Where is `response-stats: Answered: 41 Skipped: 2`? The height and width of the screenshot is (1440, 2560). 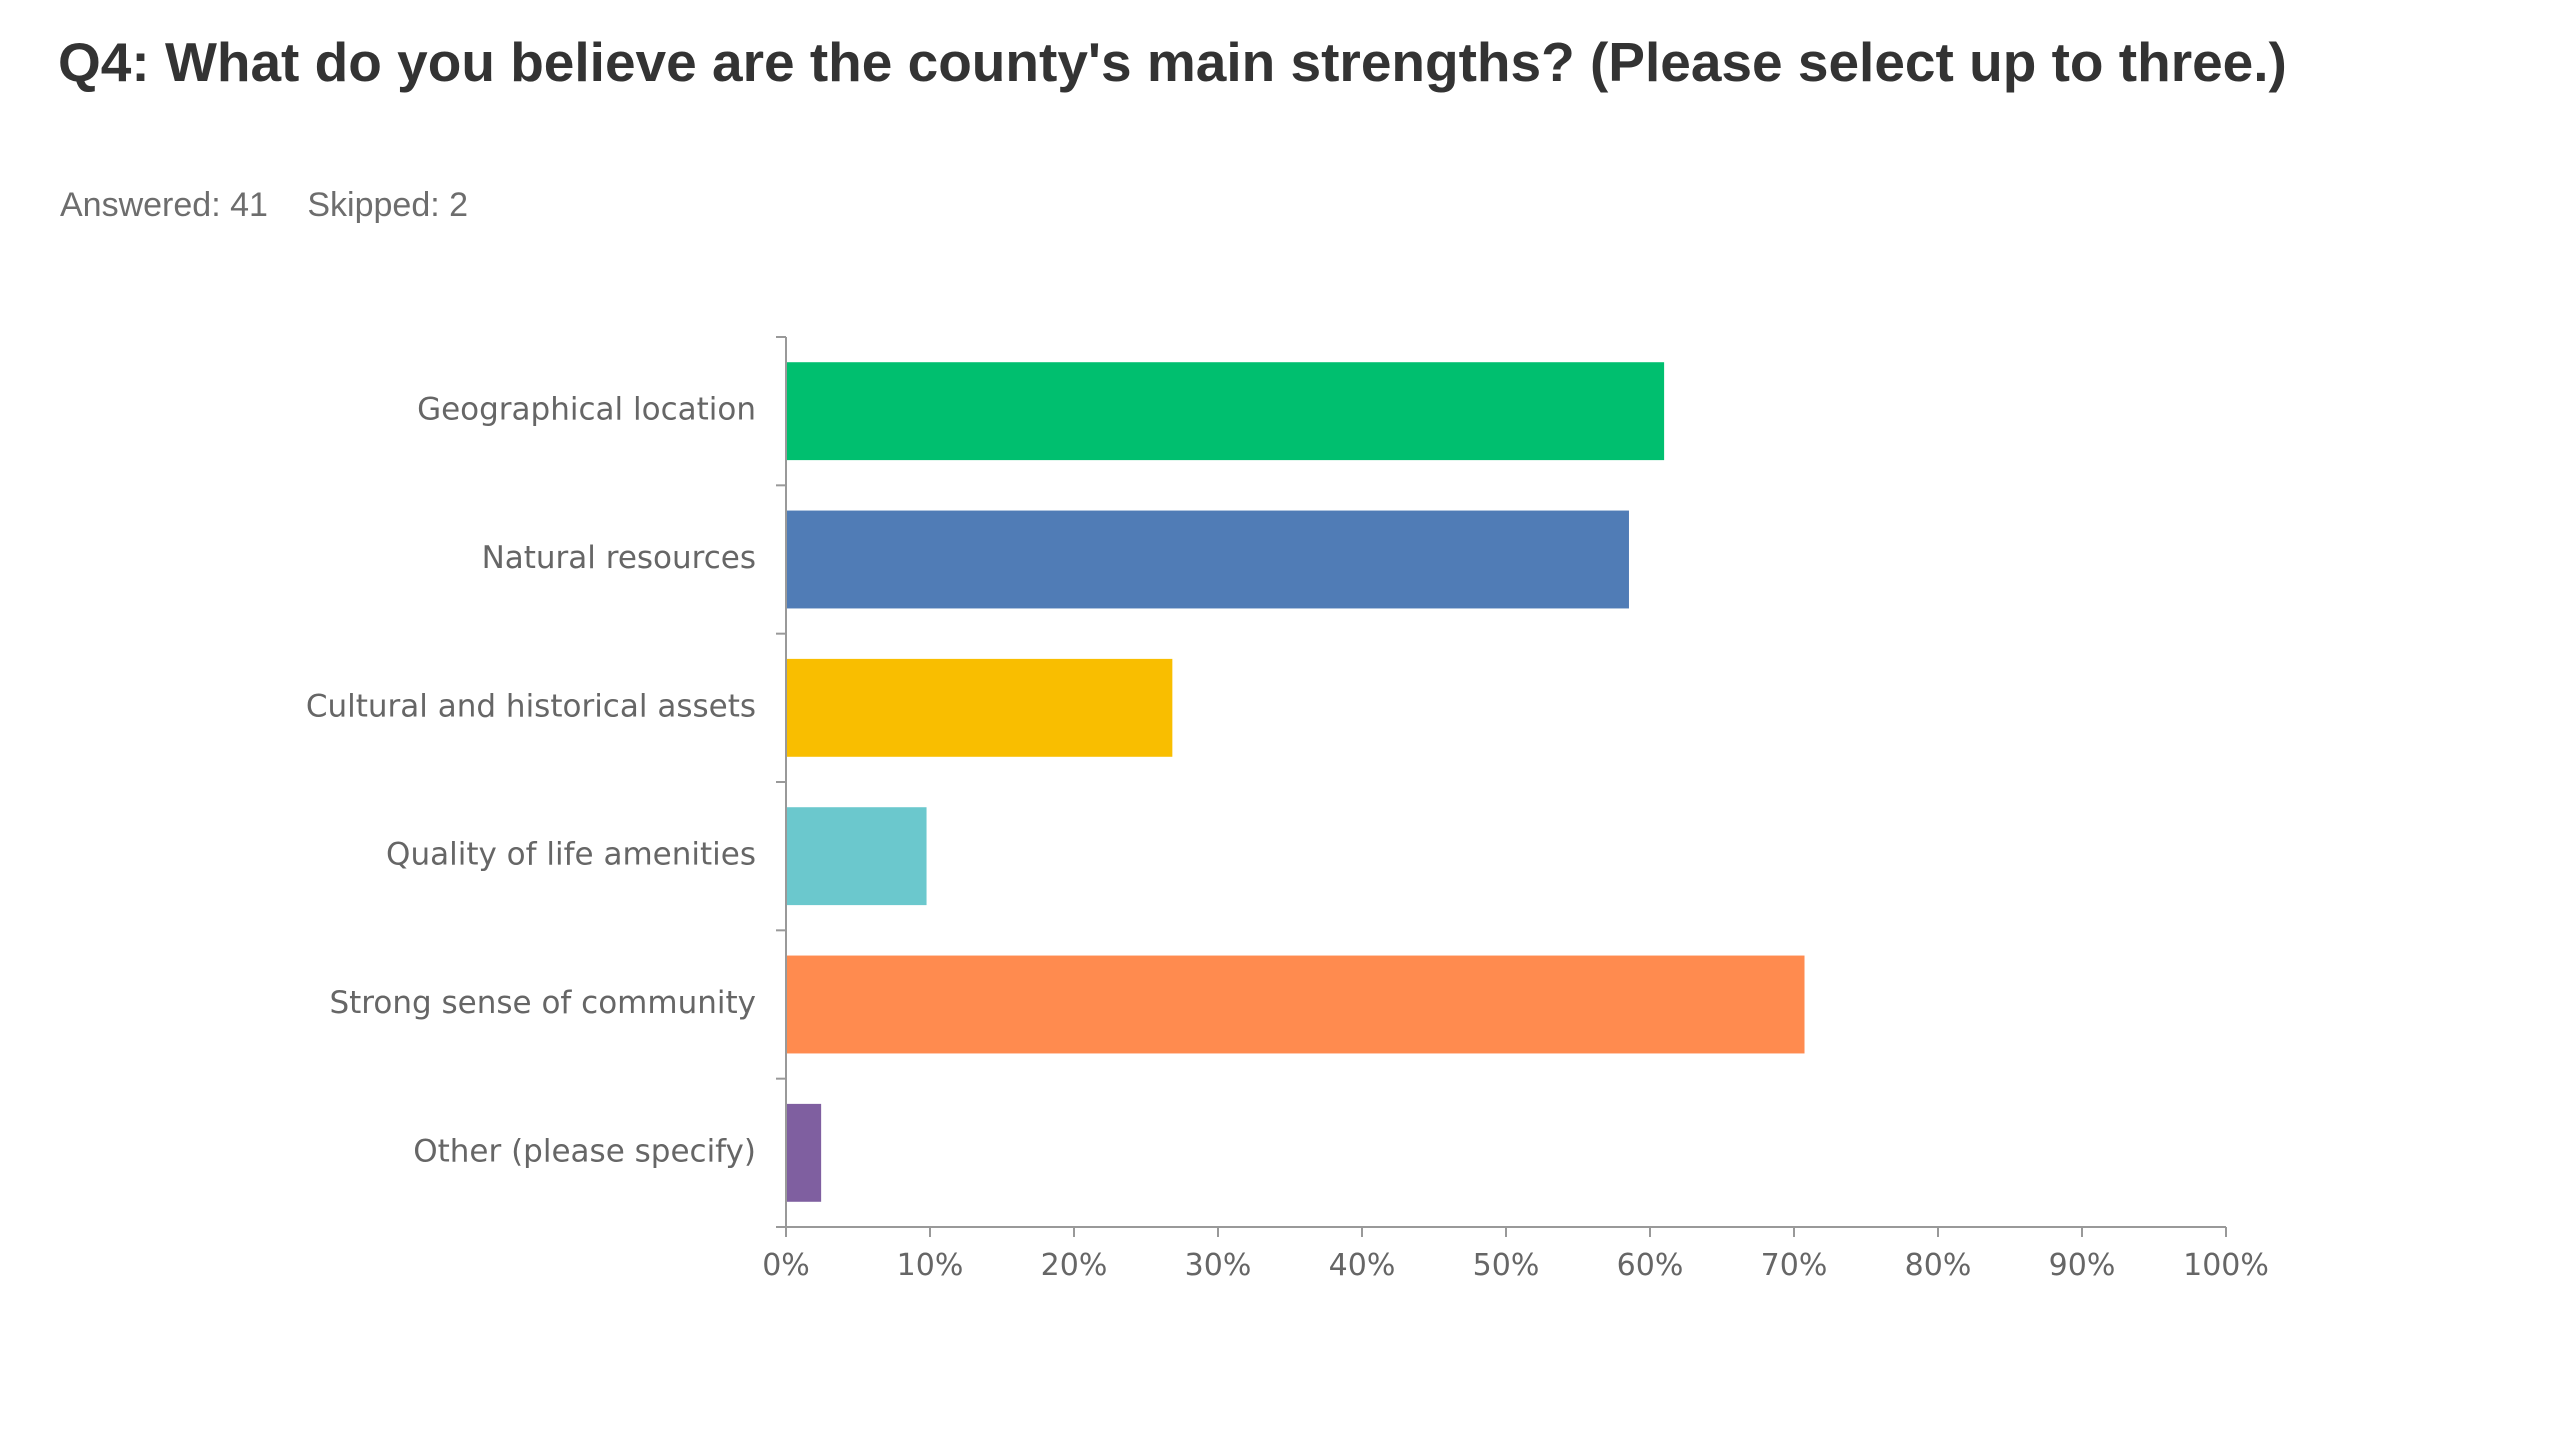 response-stats: Answered: 41 Skipped: 2 is located at coordinates (279, 205).